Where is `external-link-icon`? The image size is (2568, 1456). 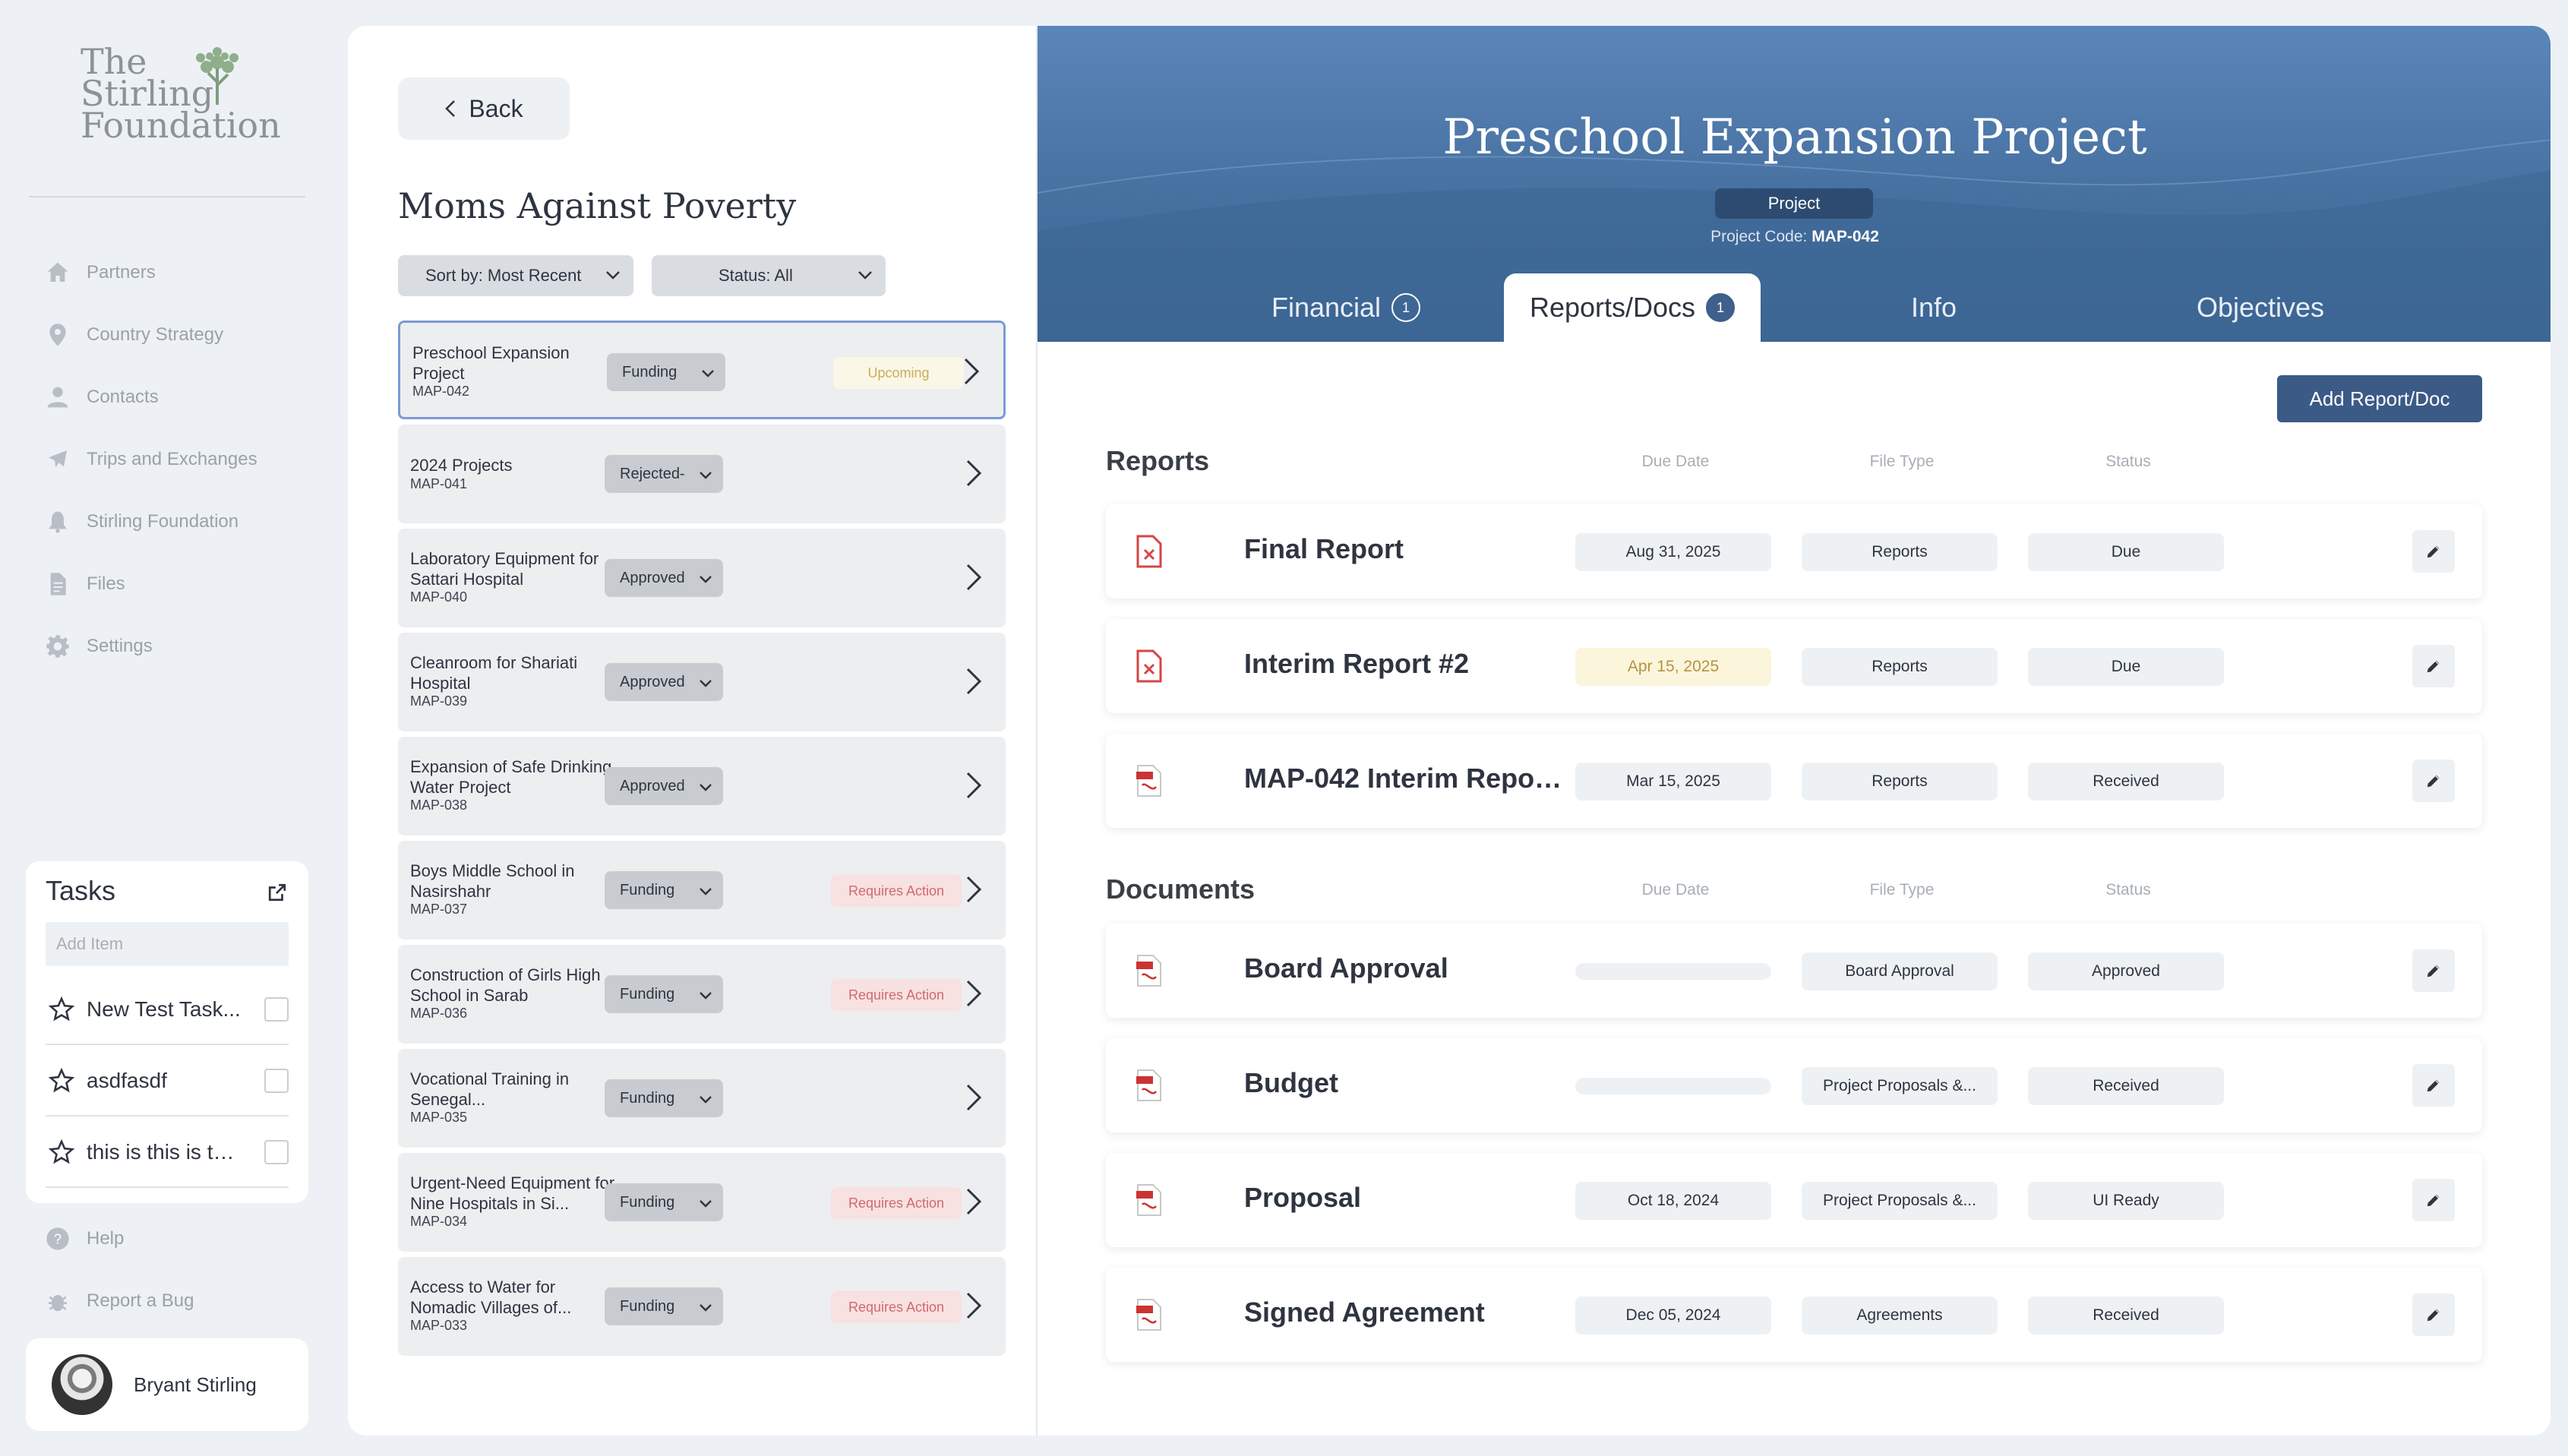
external-link-icon is located at coordinates (277, 892).